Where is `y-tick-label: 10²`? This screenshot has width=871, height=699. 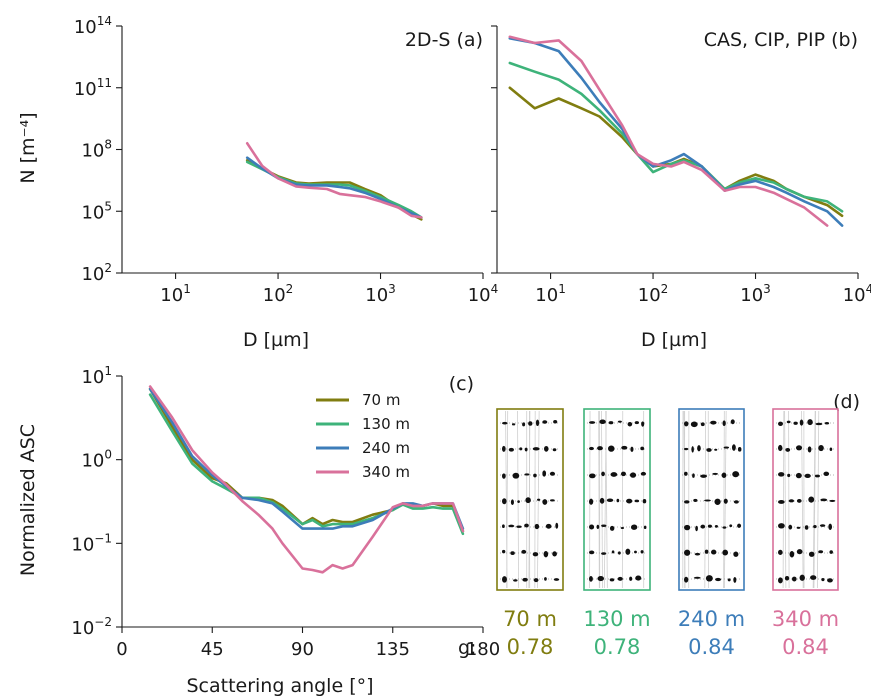 y-tick-label: 10² is located at coordinates (96, 273).